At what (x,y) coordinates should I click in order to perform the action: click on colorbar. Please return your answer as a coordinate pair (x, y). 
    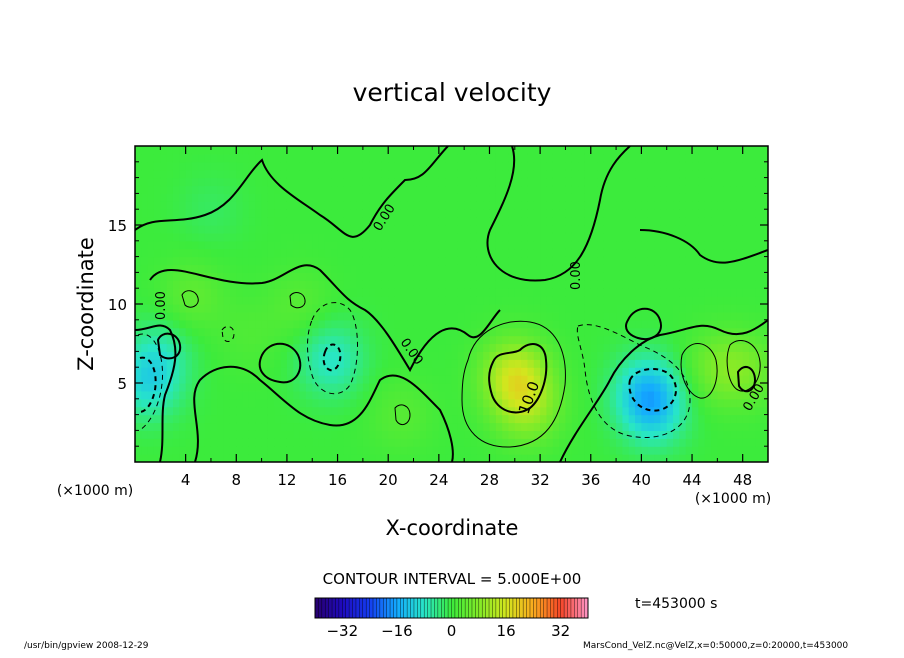
    Looking at the image, I should click on (451, 608).